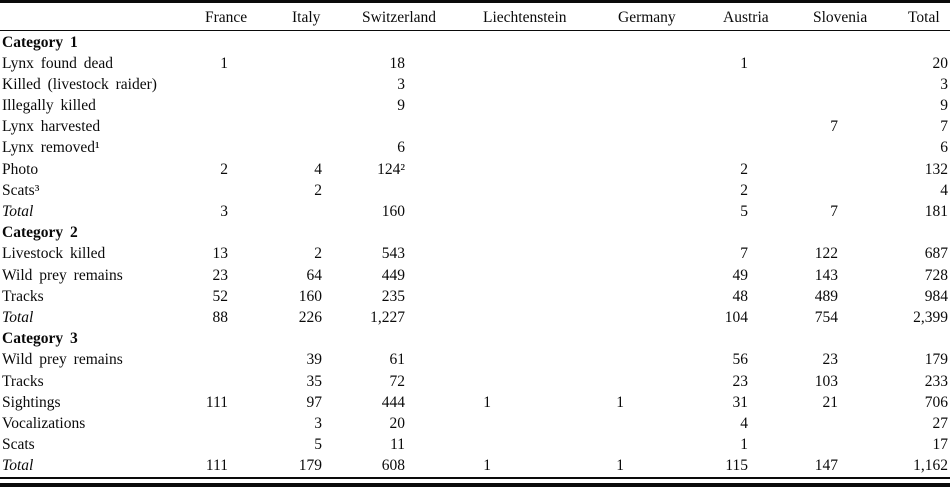  Describe the element at coordinates (18, 445) in the screenshot. I see `row-label: Scats` at that location.